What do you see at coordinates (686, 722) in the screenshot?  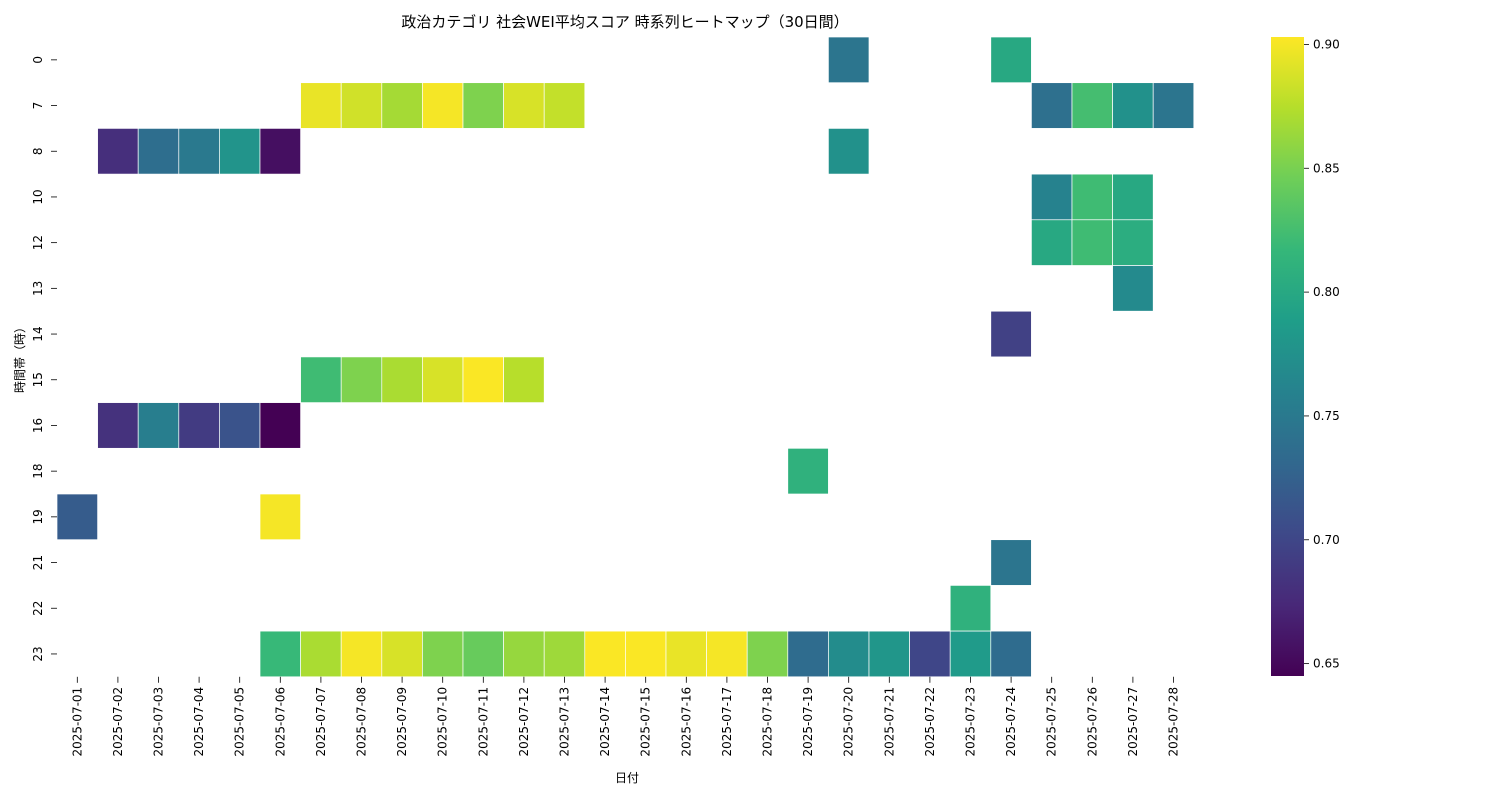 I see `x-tick-label: 2025-07-16` at bounding box center [686, 722].